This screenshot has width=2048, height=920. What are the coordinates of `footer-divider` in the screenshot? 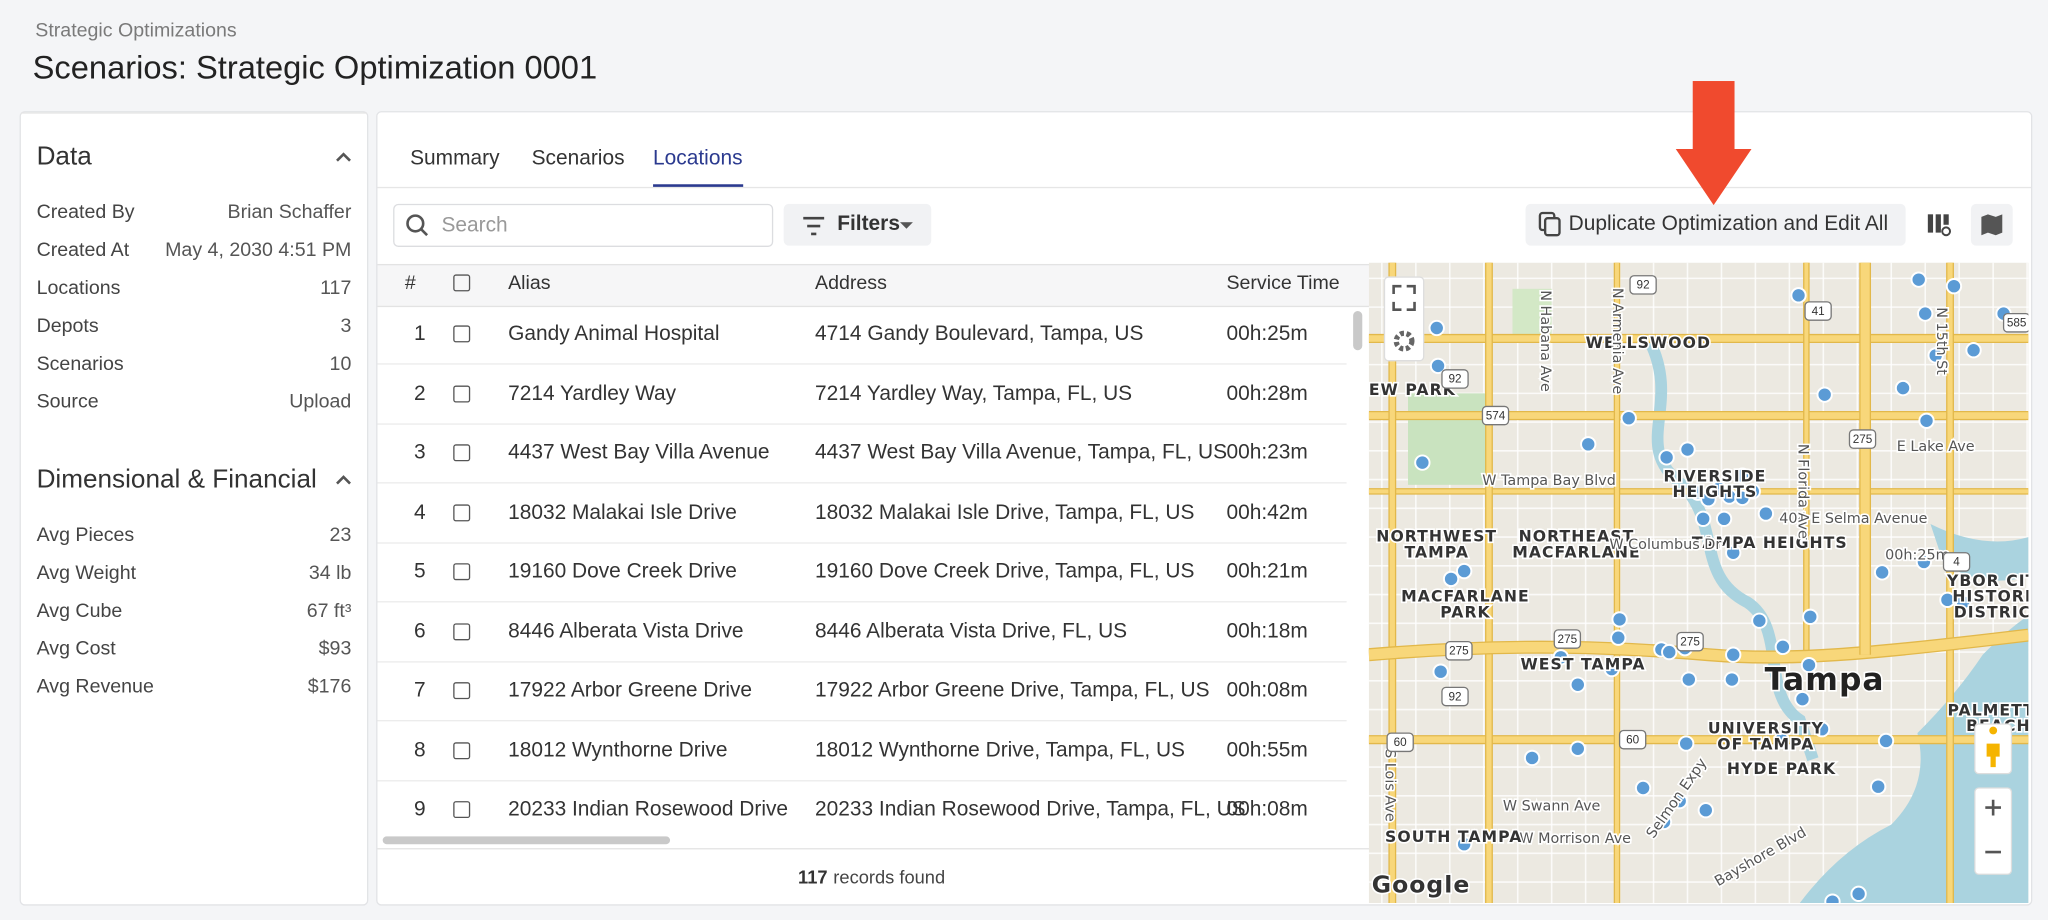 It's located at (873, 848).